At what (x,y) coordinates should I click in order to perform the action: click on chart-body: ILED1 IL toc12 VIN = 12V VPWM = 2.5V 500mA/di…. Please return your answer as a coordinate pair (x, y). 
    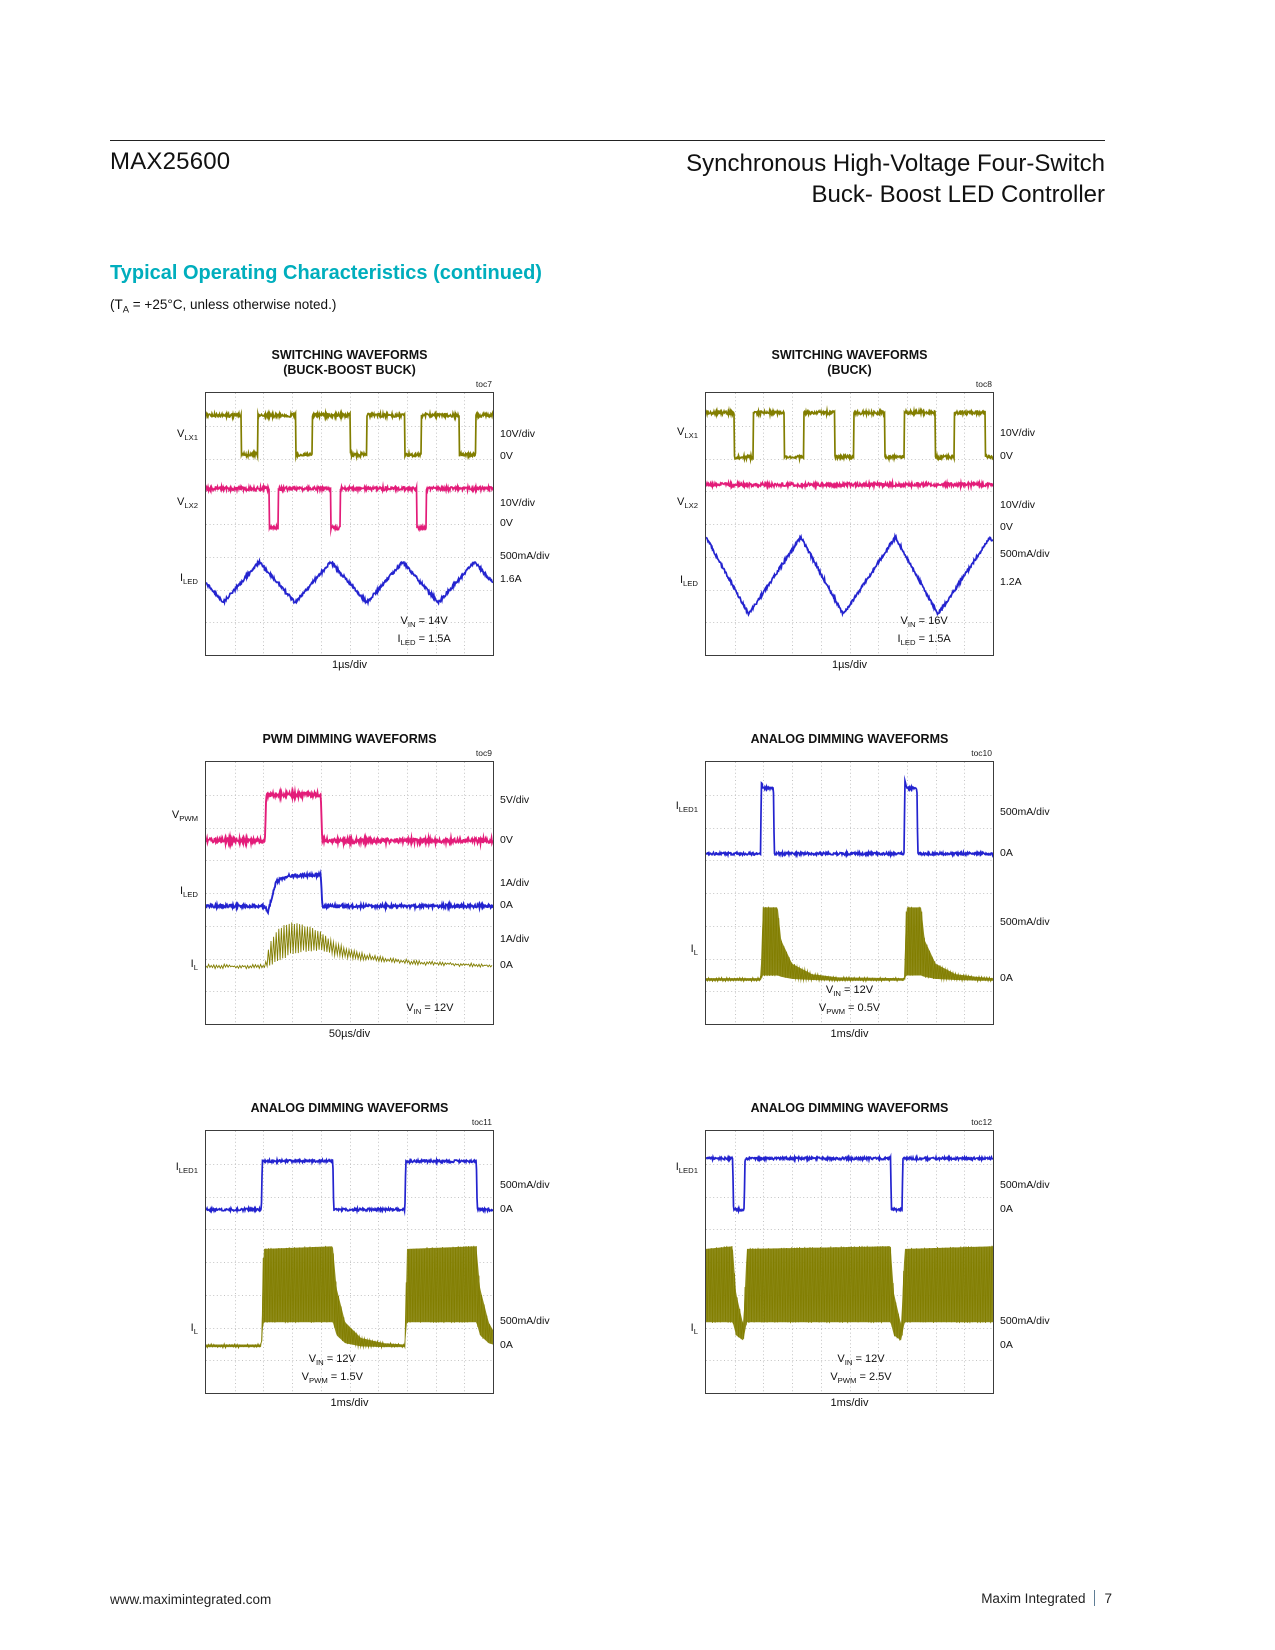
    Looking at the image, I should click on (870, 1255).